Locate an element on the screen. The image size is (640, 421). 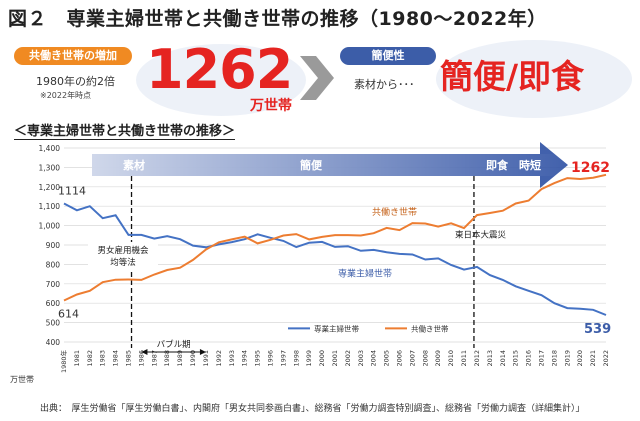
x-tick-label: 1994 is located at coordinates (245, 358).